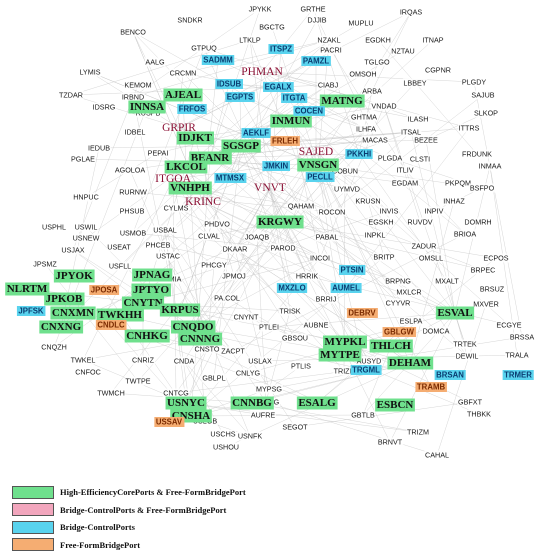 The image size is (550, 554). Describe the element at coordinates (474, 82) in the screenshot. I see `node-label: PLGDY` at that location.